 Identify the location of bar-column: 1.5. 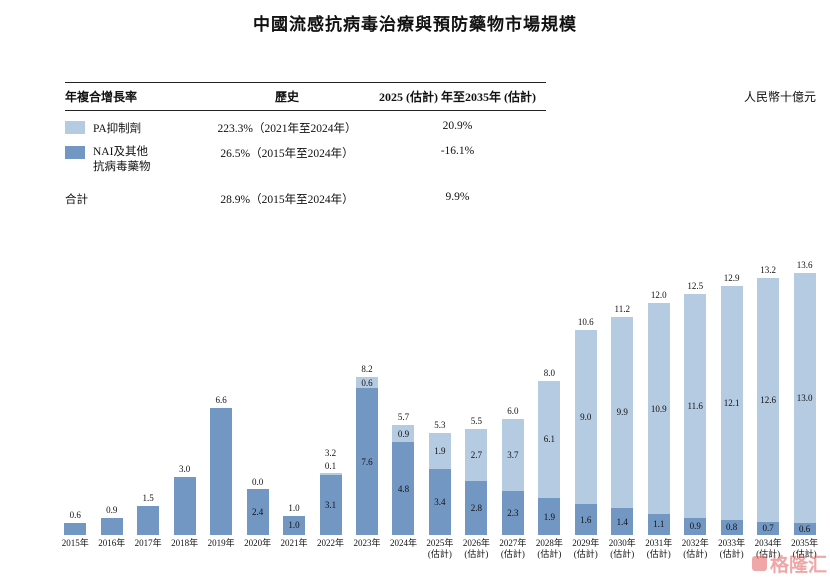
(148, 395).